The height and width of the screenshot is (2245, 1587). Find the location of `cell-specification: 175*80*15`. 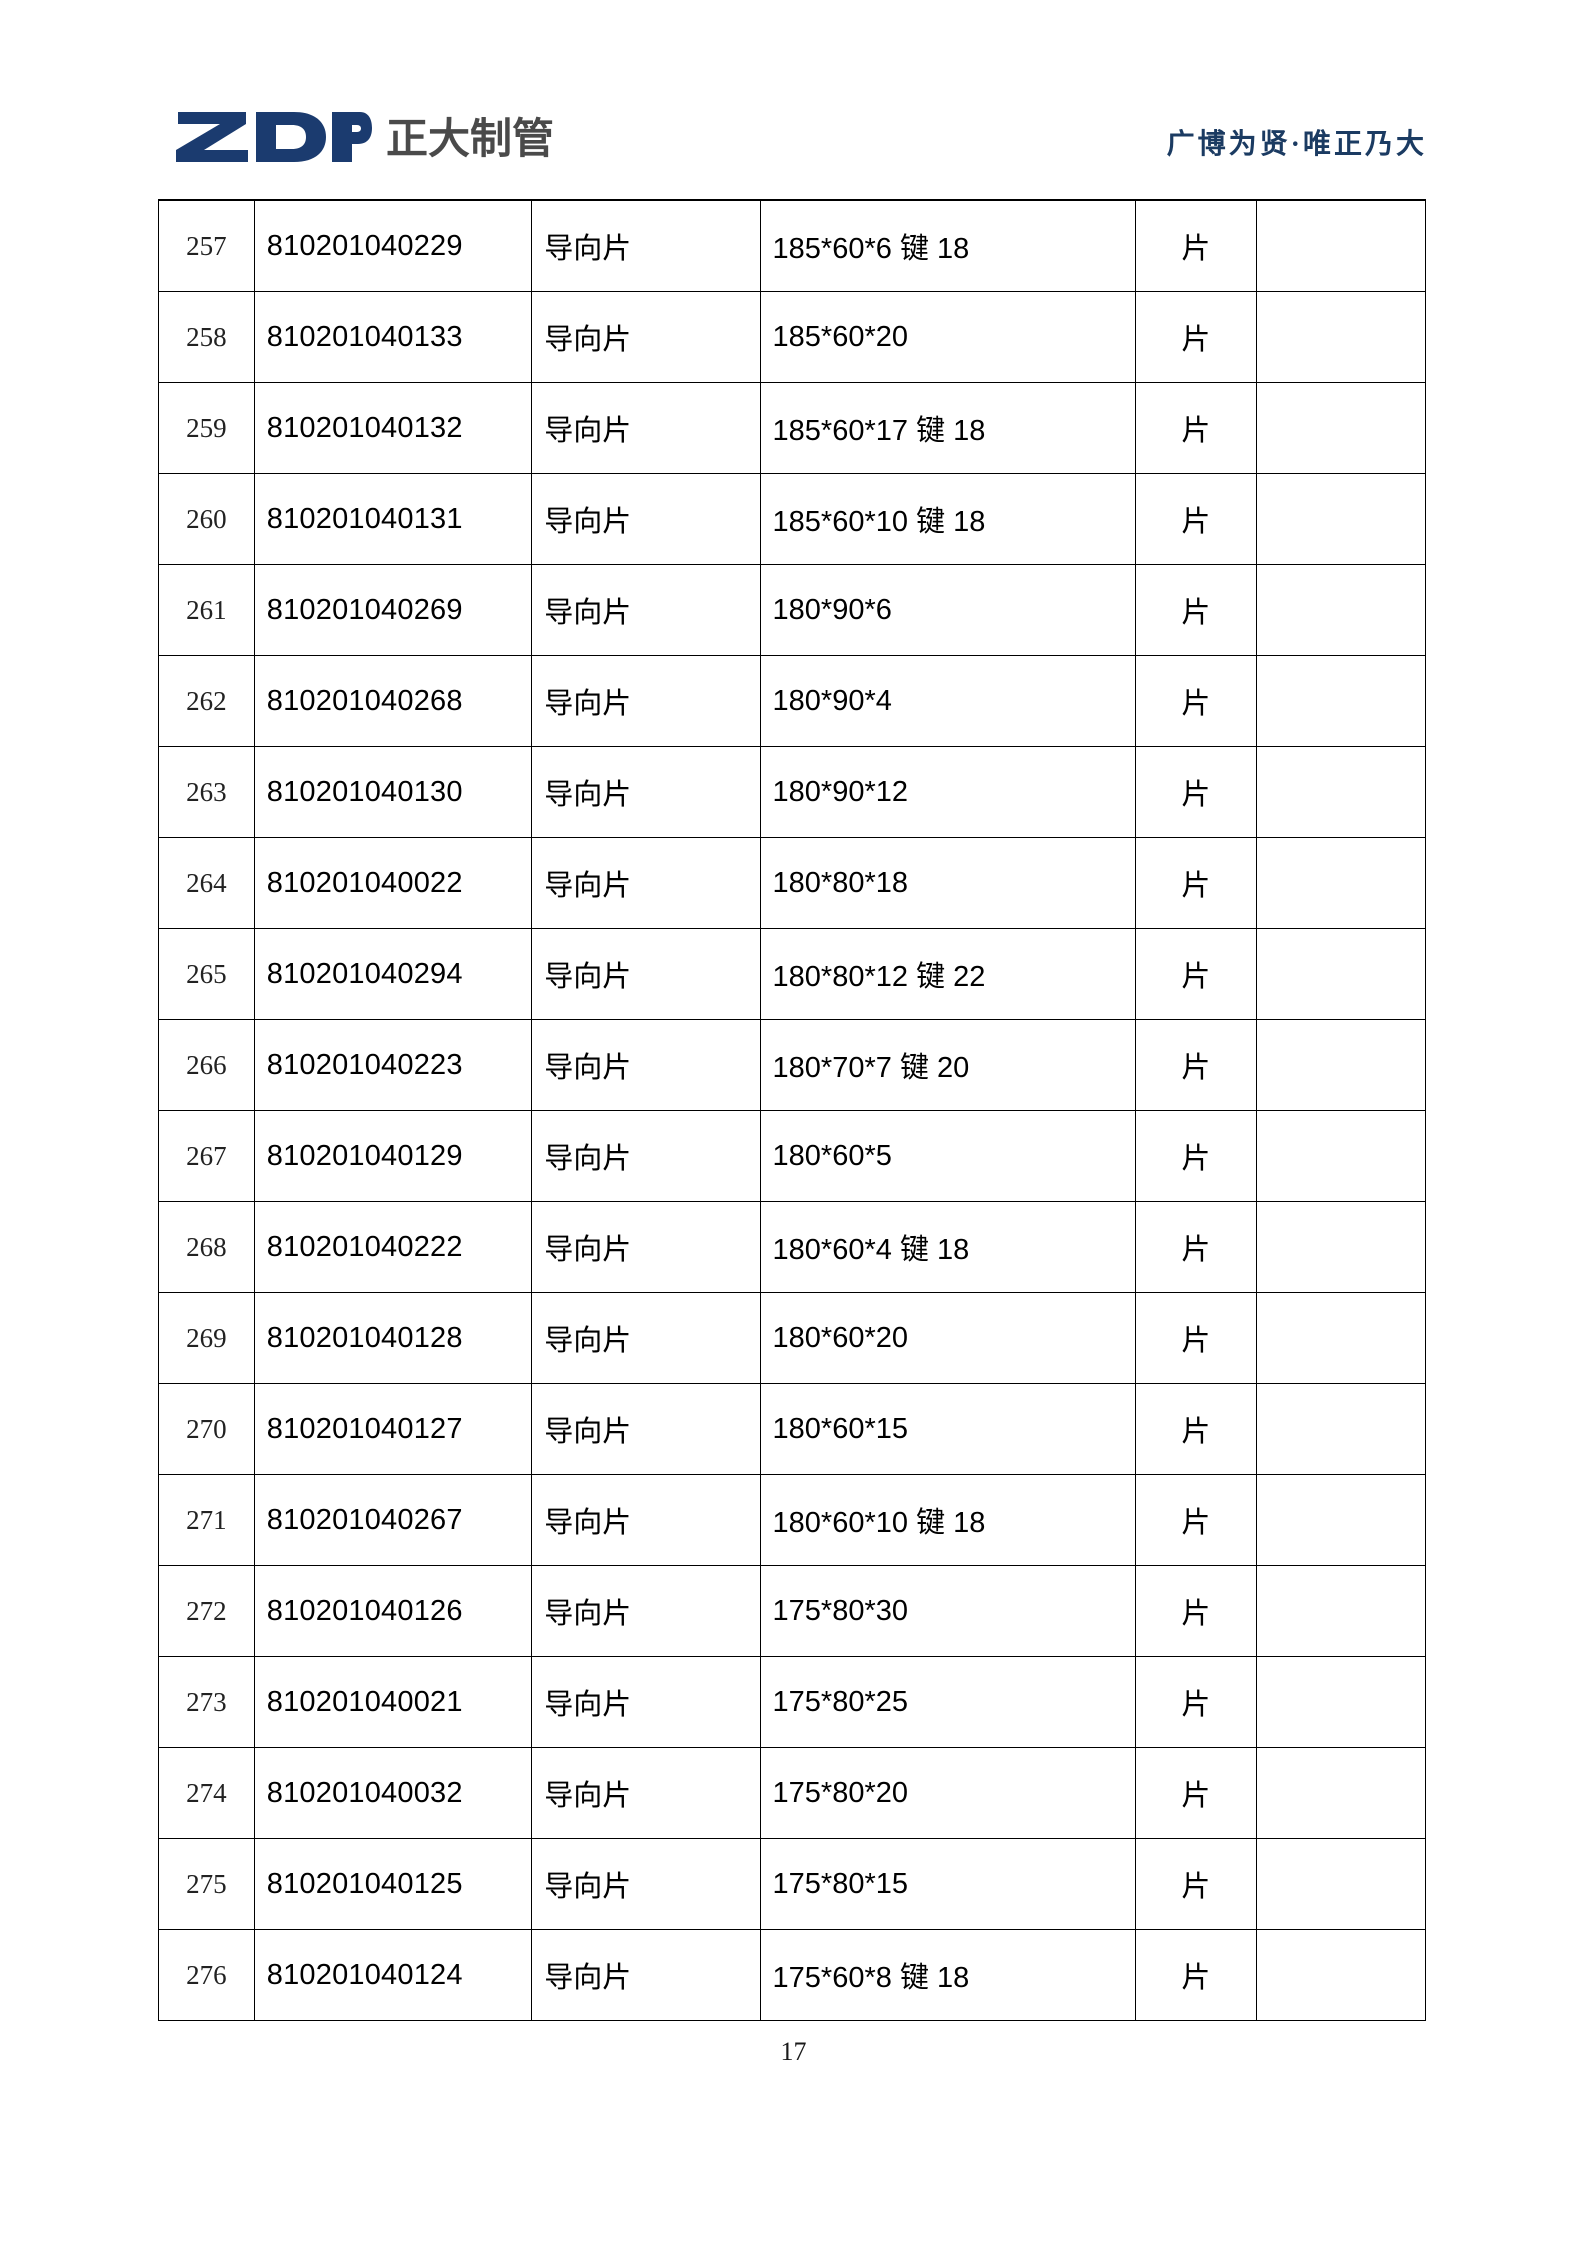

cell-specification: 175*80*15 is located at coordinates (948, 1884).